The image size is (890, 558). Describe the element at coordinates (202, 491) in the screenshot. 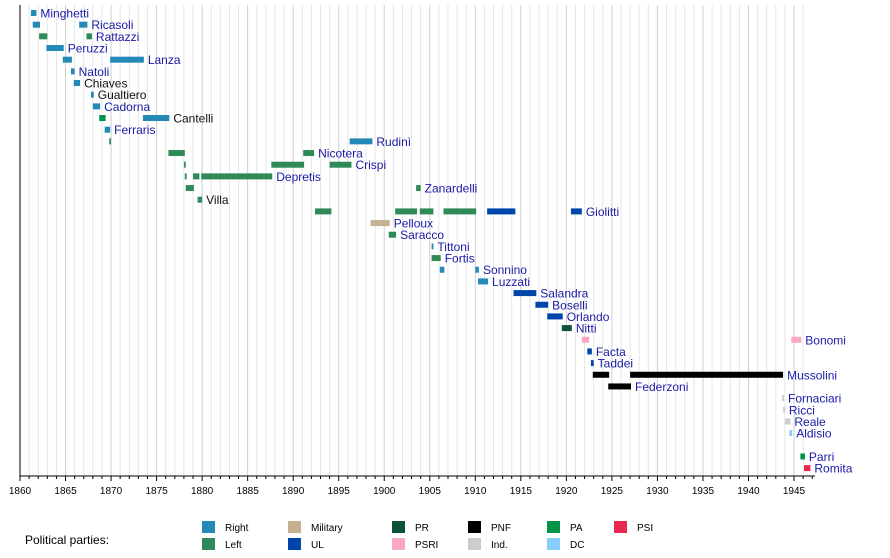

I see `x-tick-label: 1880` at that location.